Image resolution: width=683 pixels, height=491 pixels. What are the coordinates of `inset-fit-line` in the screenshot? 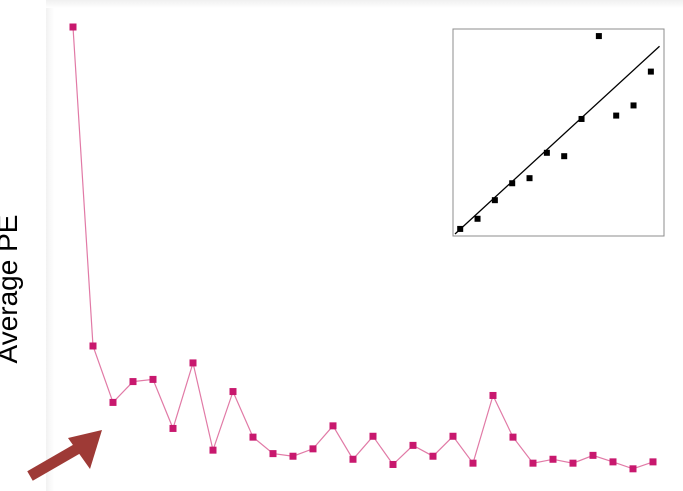 It's located at (557, 140).